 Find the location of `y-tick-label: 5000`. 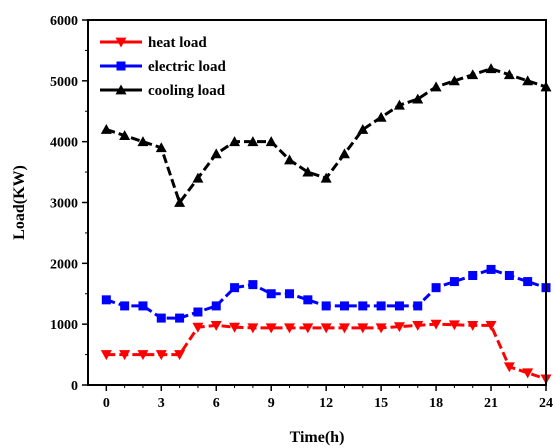

y-tick-label: 5000 is located at coordinates (64, 82).